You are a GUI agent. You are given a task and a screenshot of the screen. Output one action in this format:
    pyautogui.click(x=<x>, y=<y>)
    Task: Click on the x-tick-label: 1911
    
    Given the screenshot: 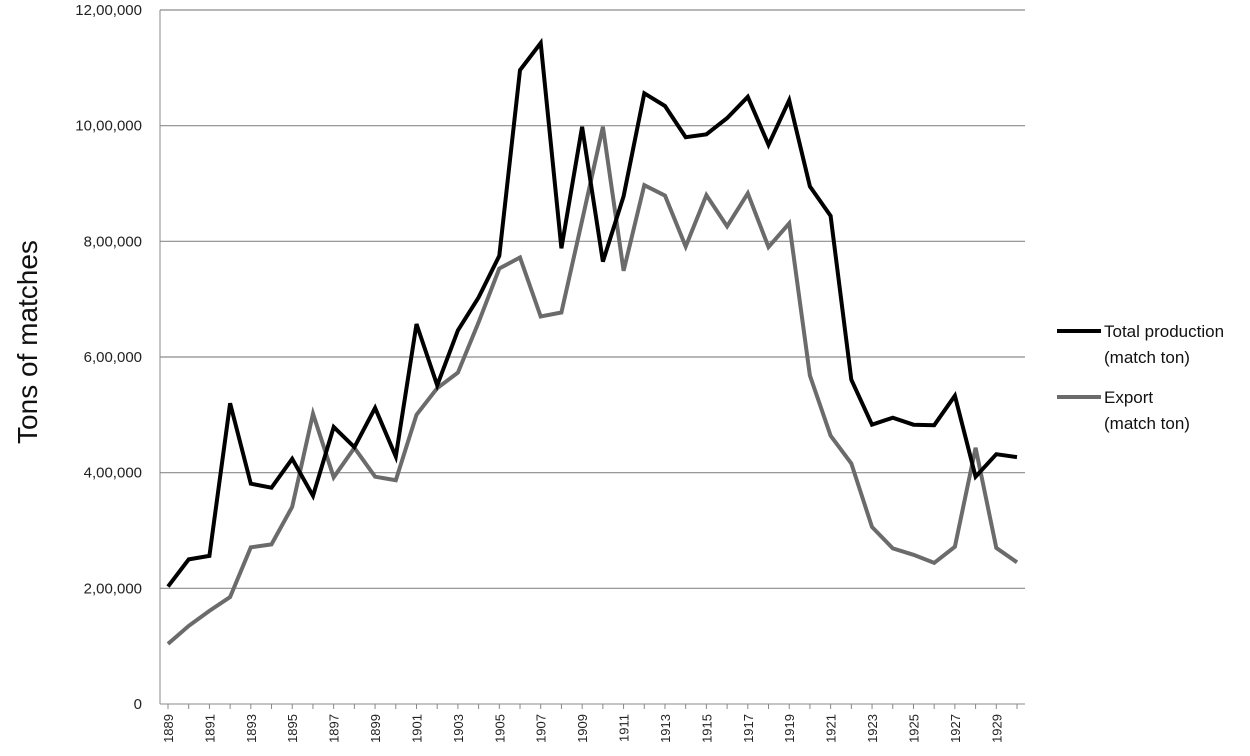 What is the action you would take?
    pyautogui.click(x=624, y=728)
    